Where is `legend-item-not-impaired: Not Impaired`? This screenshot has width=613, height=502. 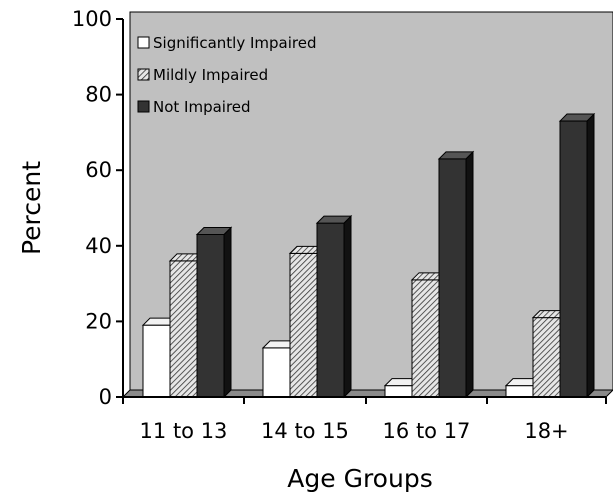 legend-item-not-impaired: Not Impaired is located at coordinates (194, 107).